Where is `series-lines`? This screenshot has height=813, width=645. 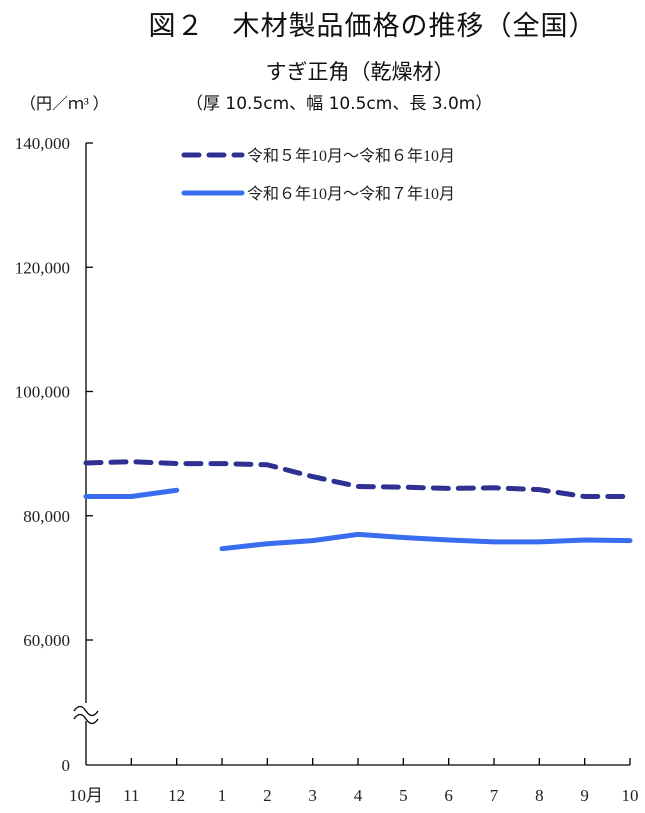
series-lines is located at coordinates (358, 505).